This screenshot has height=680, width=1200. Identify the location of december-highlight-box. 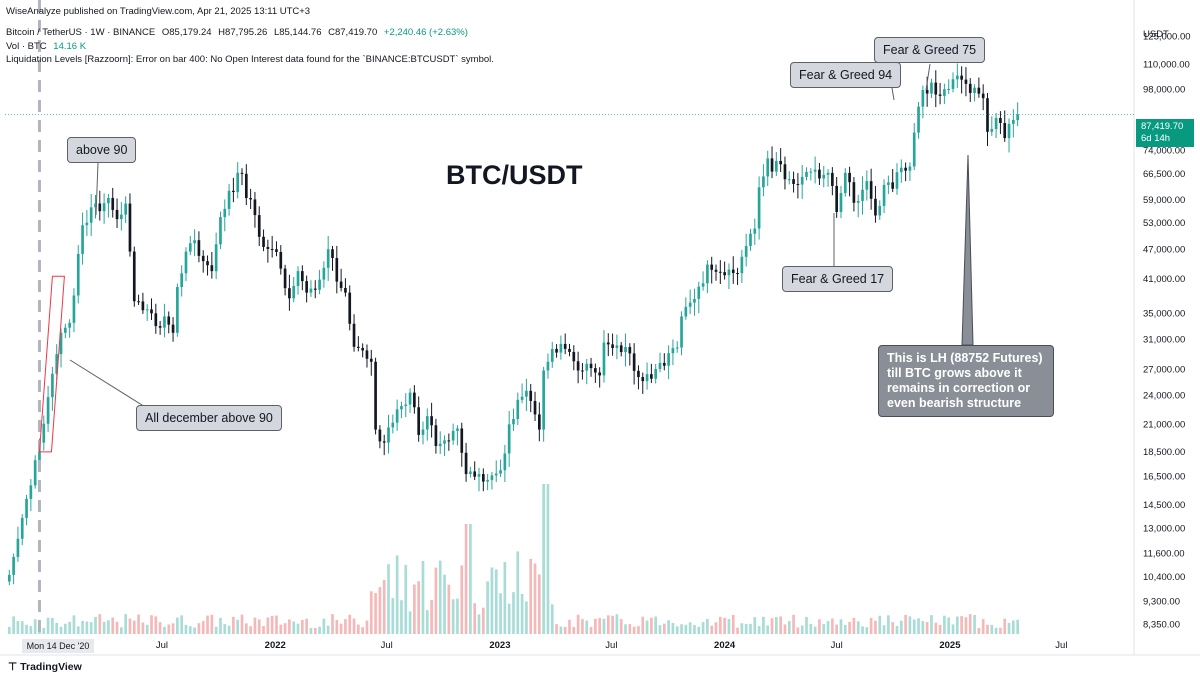
(51, 364).